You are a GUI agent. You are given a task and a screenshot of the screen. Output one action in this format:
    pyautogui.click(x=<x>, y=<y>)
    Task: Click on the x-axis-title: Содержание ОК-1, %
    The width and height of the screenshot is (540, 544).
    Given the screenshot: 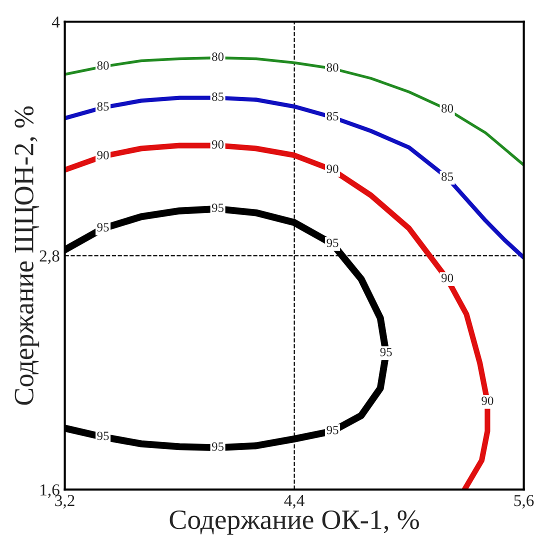 What is the action you would take?
    pyautogui.click(x=294, y=522)
    